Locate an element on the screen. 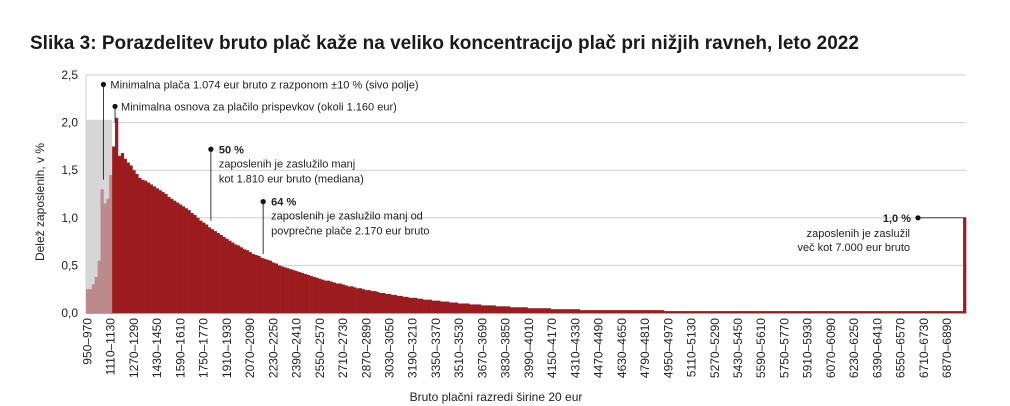 The image size is (1010, 406). x-tick-label: 2230–2250 is located at coordinates (273, 348).